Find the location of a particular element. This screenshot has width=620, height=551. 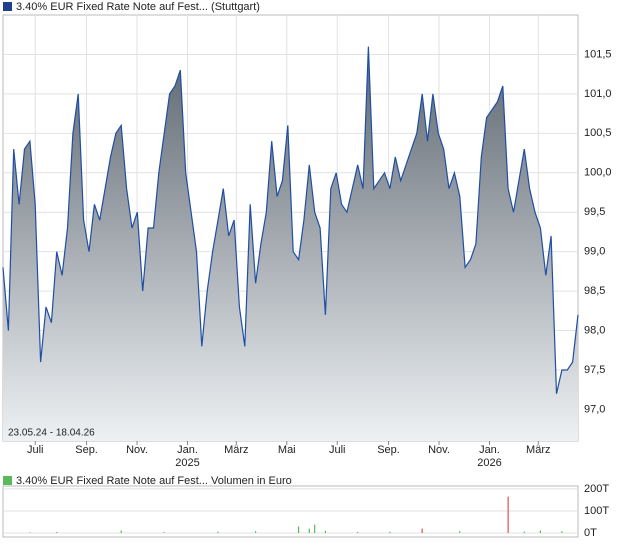

x-year-label: 2025 is located at coordinates (187, 463).